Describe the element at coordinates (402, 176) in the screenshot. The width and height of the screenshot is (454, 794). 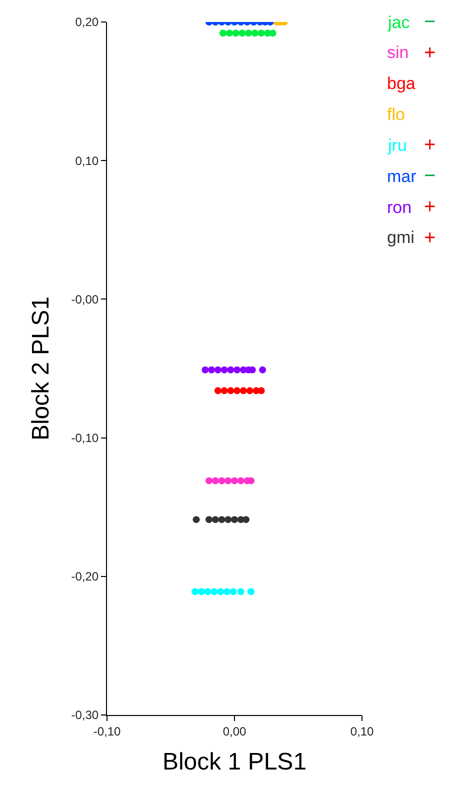
I see `text: mar` at that location.